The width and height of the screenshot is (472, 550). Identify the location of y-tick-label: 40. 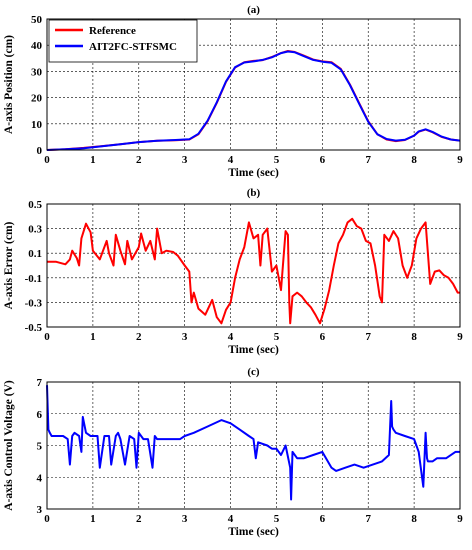
(37, 46).